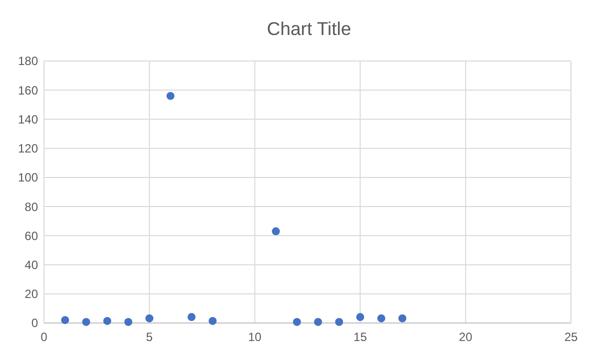 The image size is (594, 359). What do you see at coordinates (571, 337) in the screenshot?
I see `x-tick-label: 25` at bounding box center [571, 337].